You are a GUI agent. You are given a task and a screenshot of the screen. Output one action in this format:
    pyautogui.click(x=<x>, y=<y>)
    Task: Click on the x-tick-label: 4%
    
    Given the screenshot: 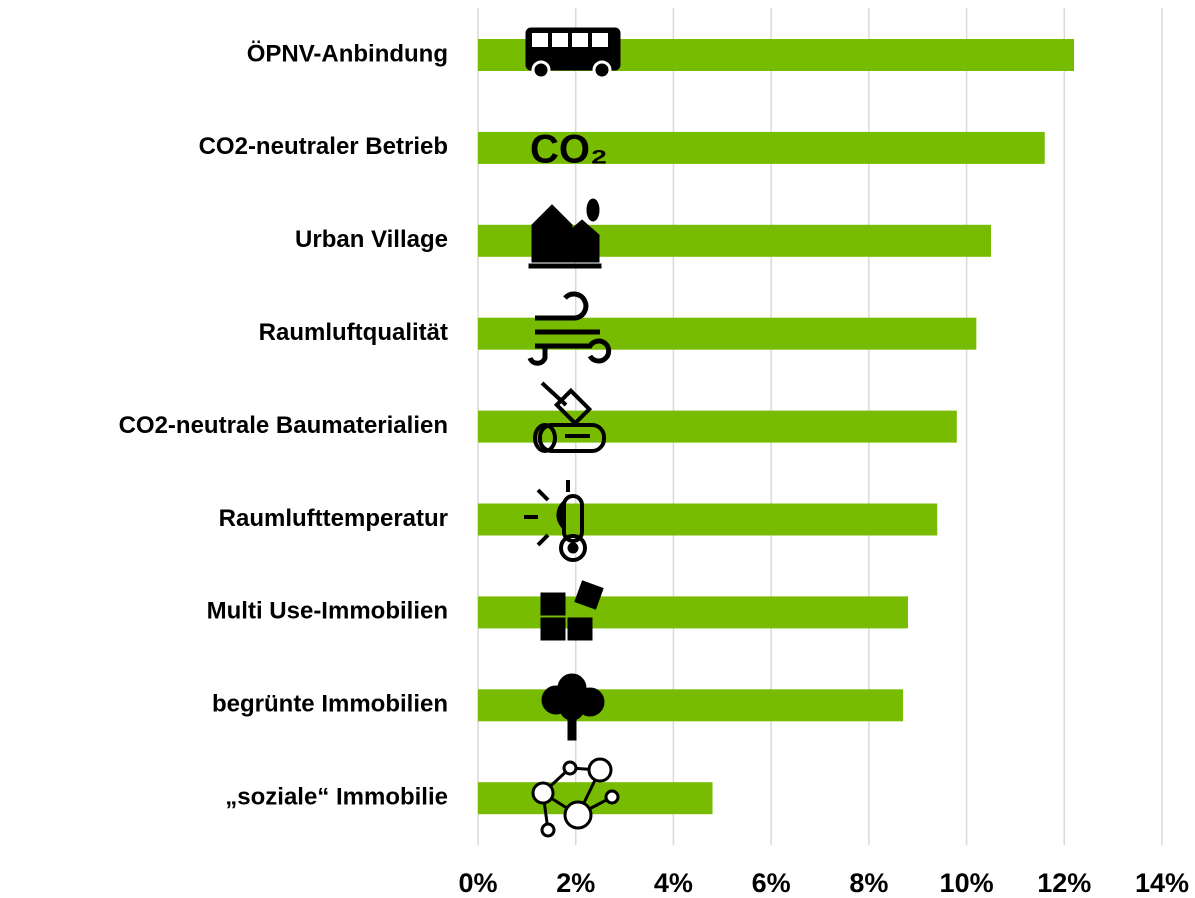 What is the action you would take?
    pyautogui.click(x=673, y=883)
    